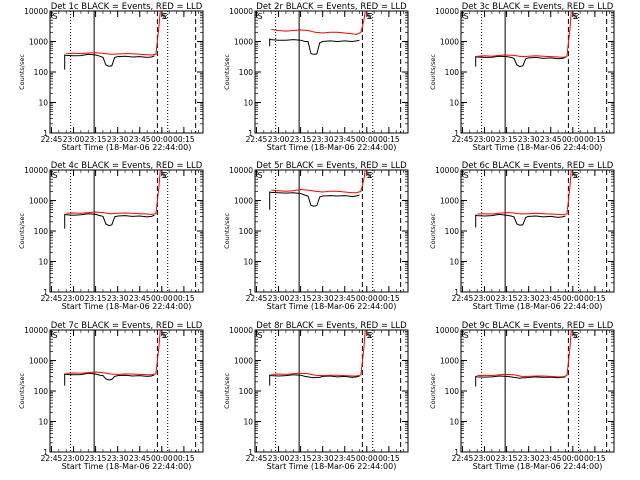 This screenshot has height=480, width=640. Describe the element at coordinates (127, 326) in the screenshot. I see `chart-title: Det 7c BLACK = Events, RED = LLD` at that location.